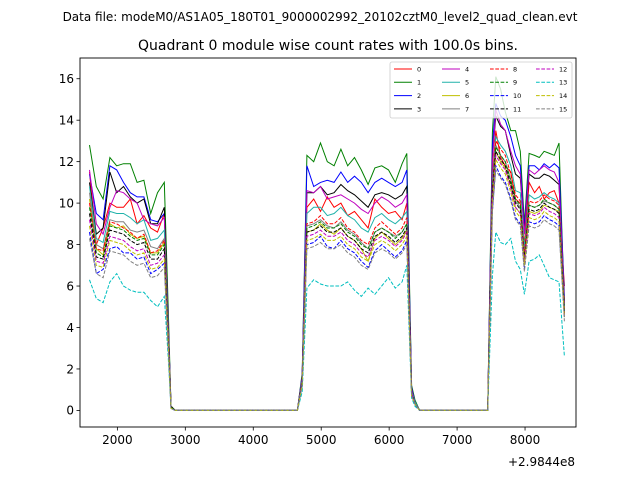  Describe the element at coordinates (467, 83) in the screenshot. I see `legend-label-5: 5` at that location.